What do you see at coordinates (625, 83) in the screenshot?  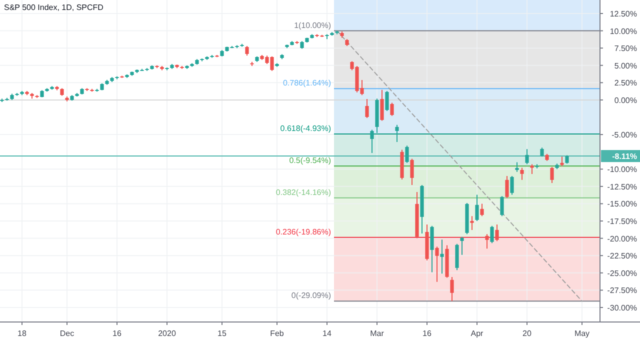 I see `y-tick-label: 2.50%` at bounding box center [625, 83].